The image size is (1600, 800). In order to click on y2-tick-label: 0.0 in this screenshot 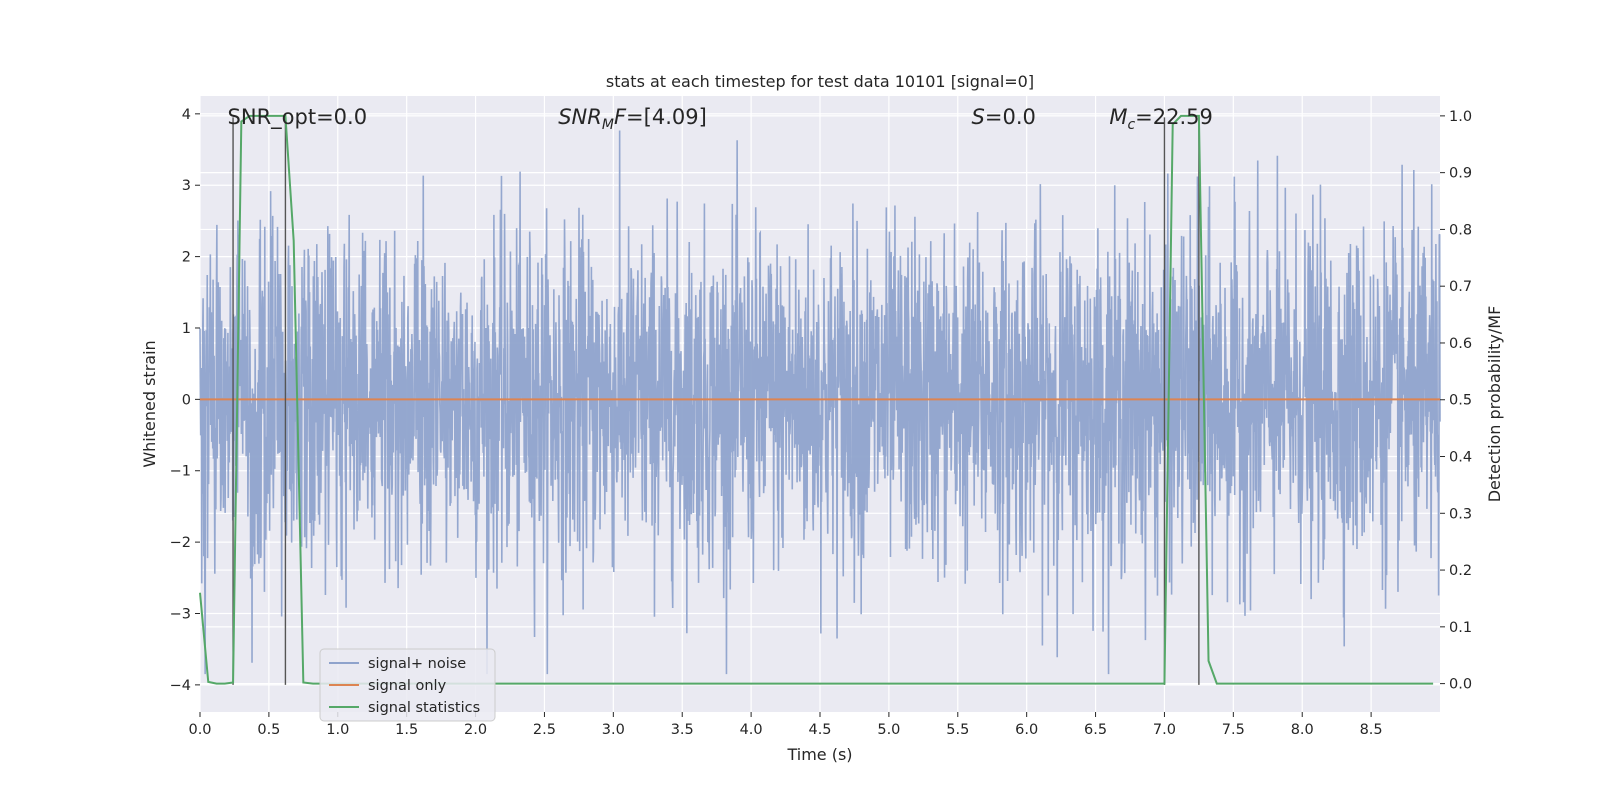, I will do `click(1460, 685)`.